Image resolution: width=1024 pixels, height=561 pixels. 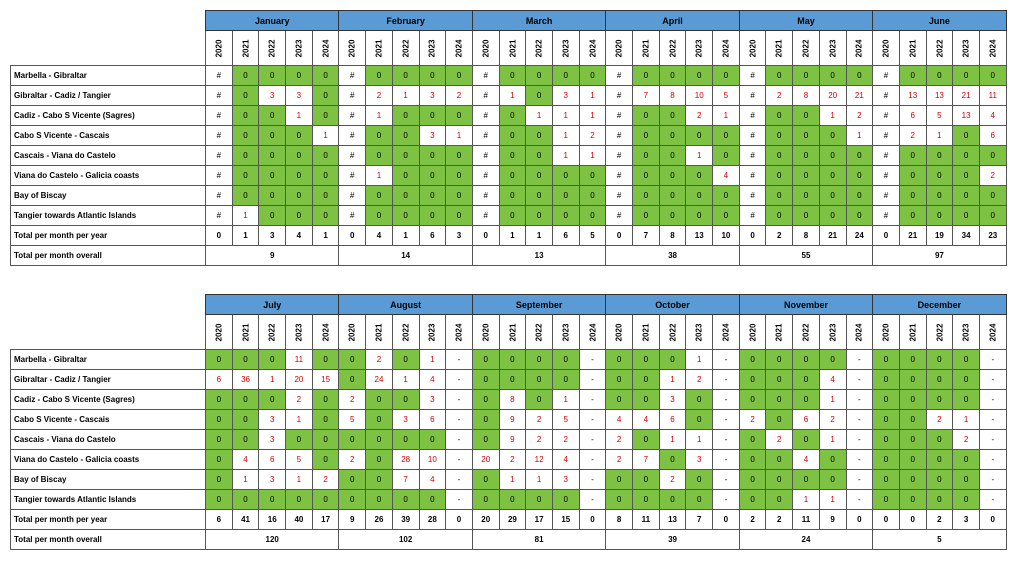 What do you see at coordinates (352, 419) in the screenshot?
I see `data-cell: 5` at bounding box center [352, 419].